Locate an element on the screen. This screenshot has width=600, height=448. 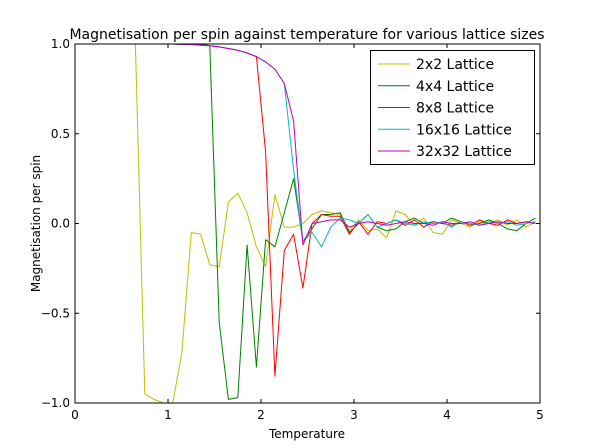
legend-item-16x16-lattice: 16x16 Lattice is located at coordinates (445, 130).